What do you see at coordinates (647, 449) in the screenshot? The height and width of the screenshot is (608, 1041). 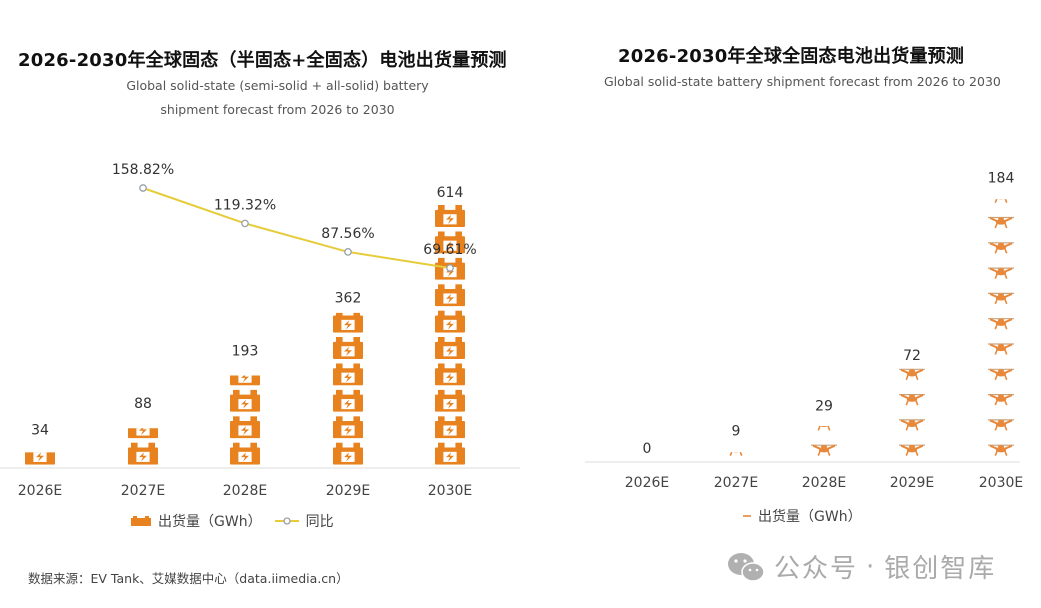 I see `bar-value-label: 0` at bounding box center [647, 449].